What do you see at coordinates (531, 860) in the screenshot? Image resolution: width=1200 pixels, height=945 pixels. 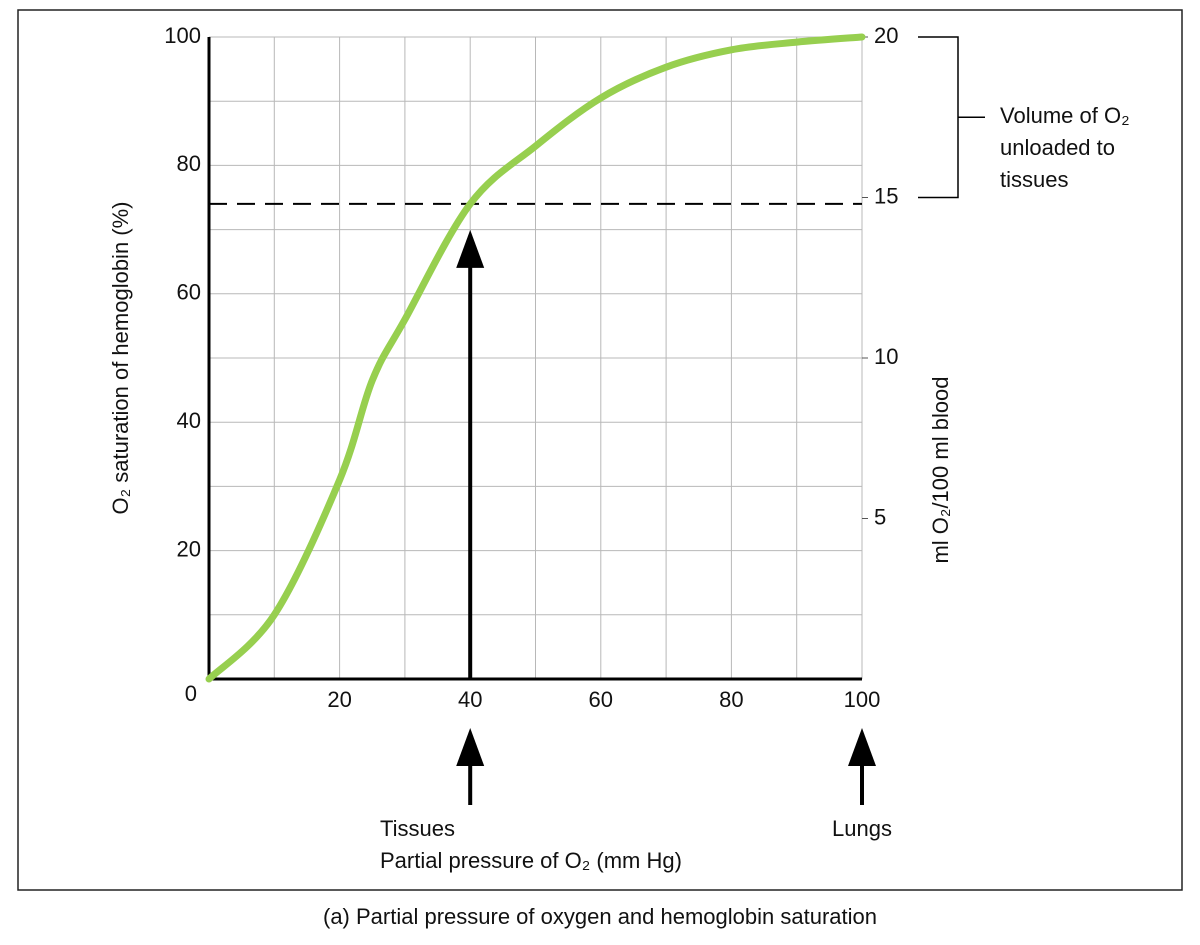 I see `x-axis-title: Partial pressure of O₂ (mm Hg)` at bounding box center [531, 860].